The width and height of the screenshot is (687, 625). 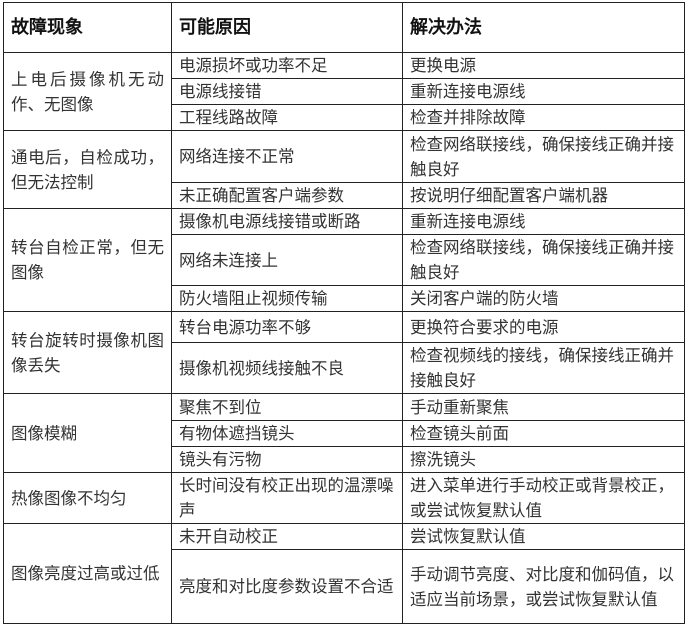 I want to click on table-row: 工程线路故障 检查并排除故障, so click(x=344, y=117).